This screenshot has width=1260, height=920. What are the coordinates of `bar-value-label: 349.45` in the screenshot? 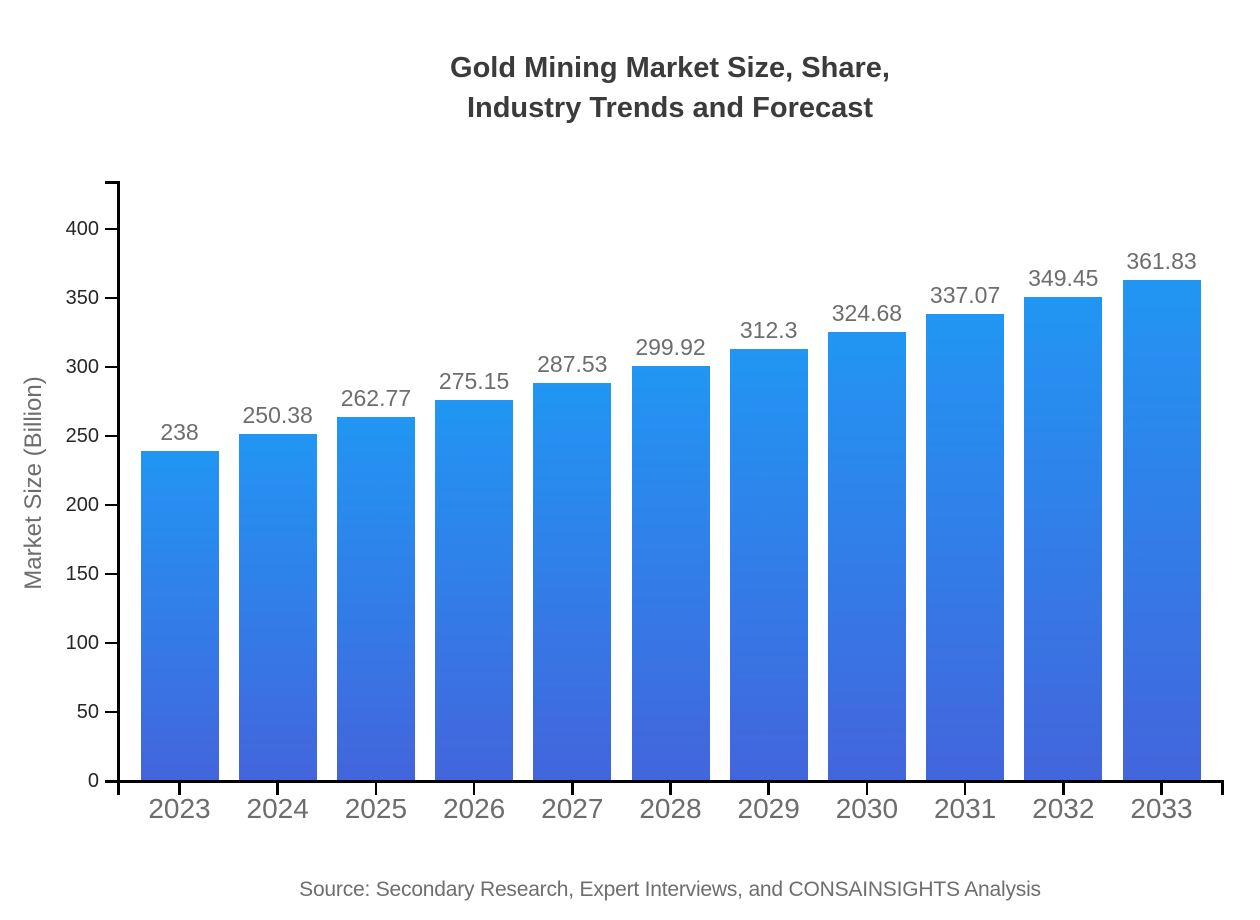 It's located at (1063, 278).